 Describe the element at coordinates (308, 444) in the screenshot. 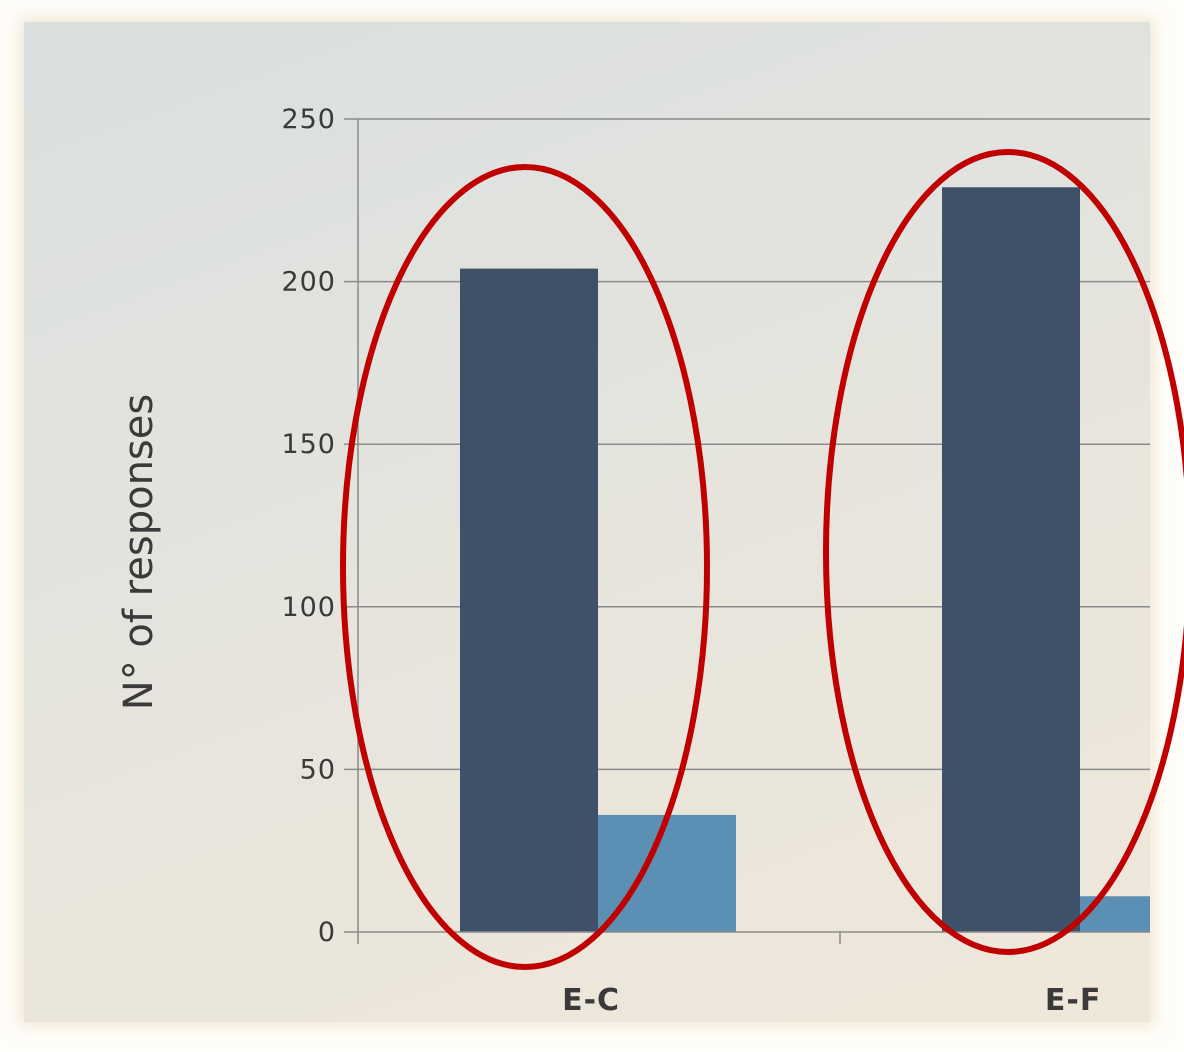

I see `y-tick-label-150: 150` at that location.